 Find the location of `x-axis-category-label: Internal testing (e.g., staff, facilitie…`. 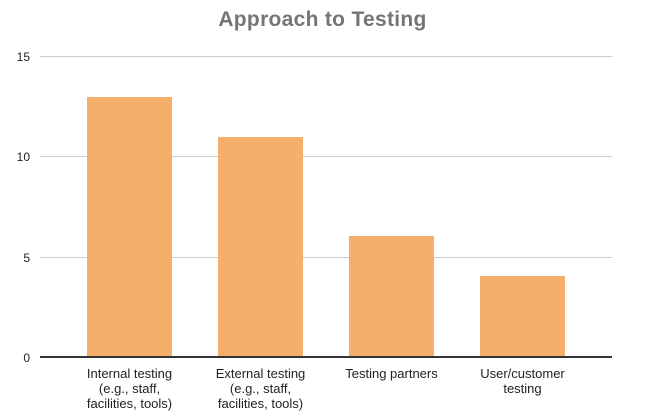

x-axis-category-label: Internal testing (e.g., staff, facilitie… is located at coordinates (129, 388).